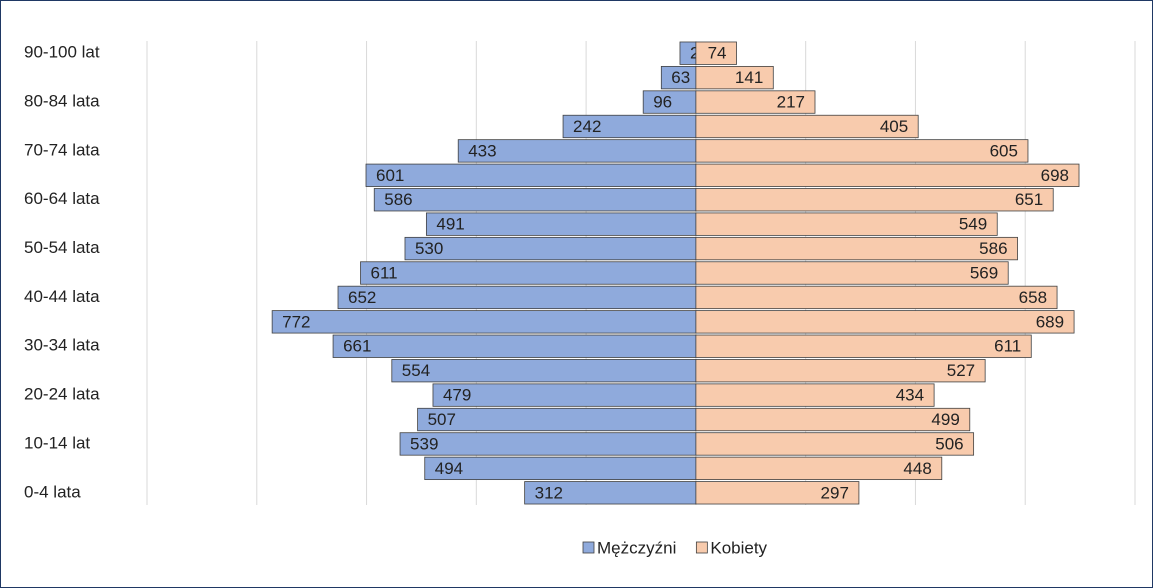 This screenshot has width=1153, height=588. I want to click on data-label: 652, so click(362, 297).